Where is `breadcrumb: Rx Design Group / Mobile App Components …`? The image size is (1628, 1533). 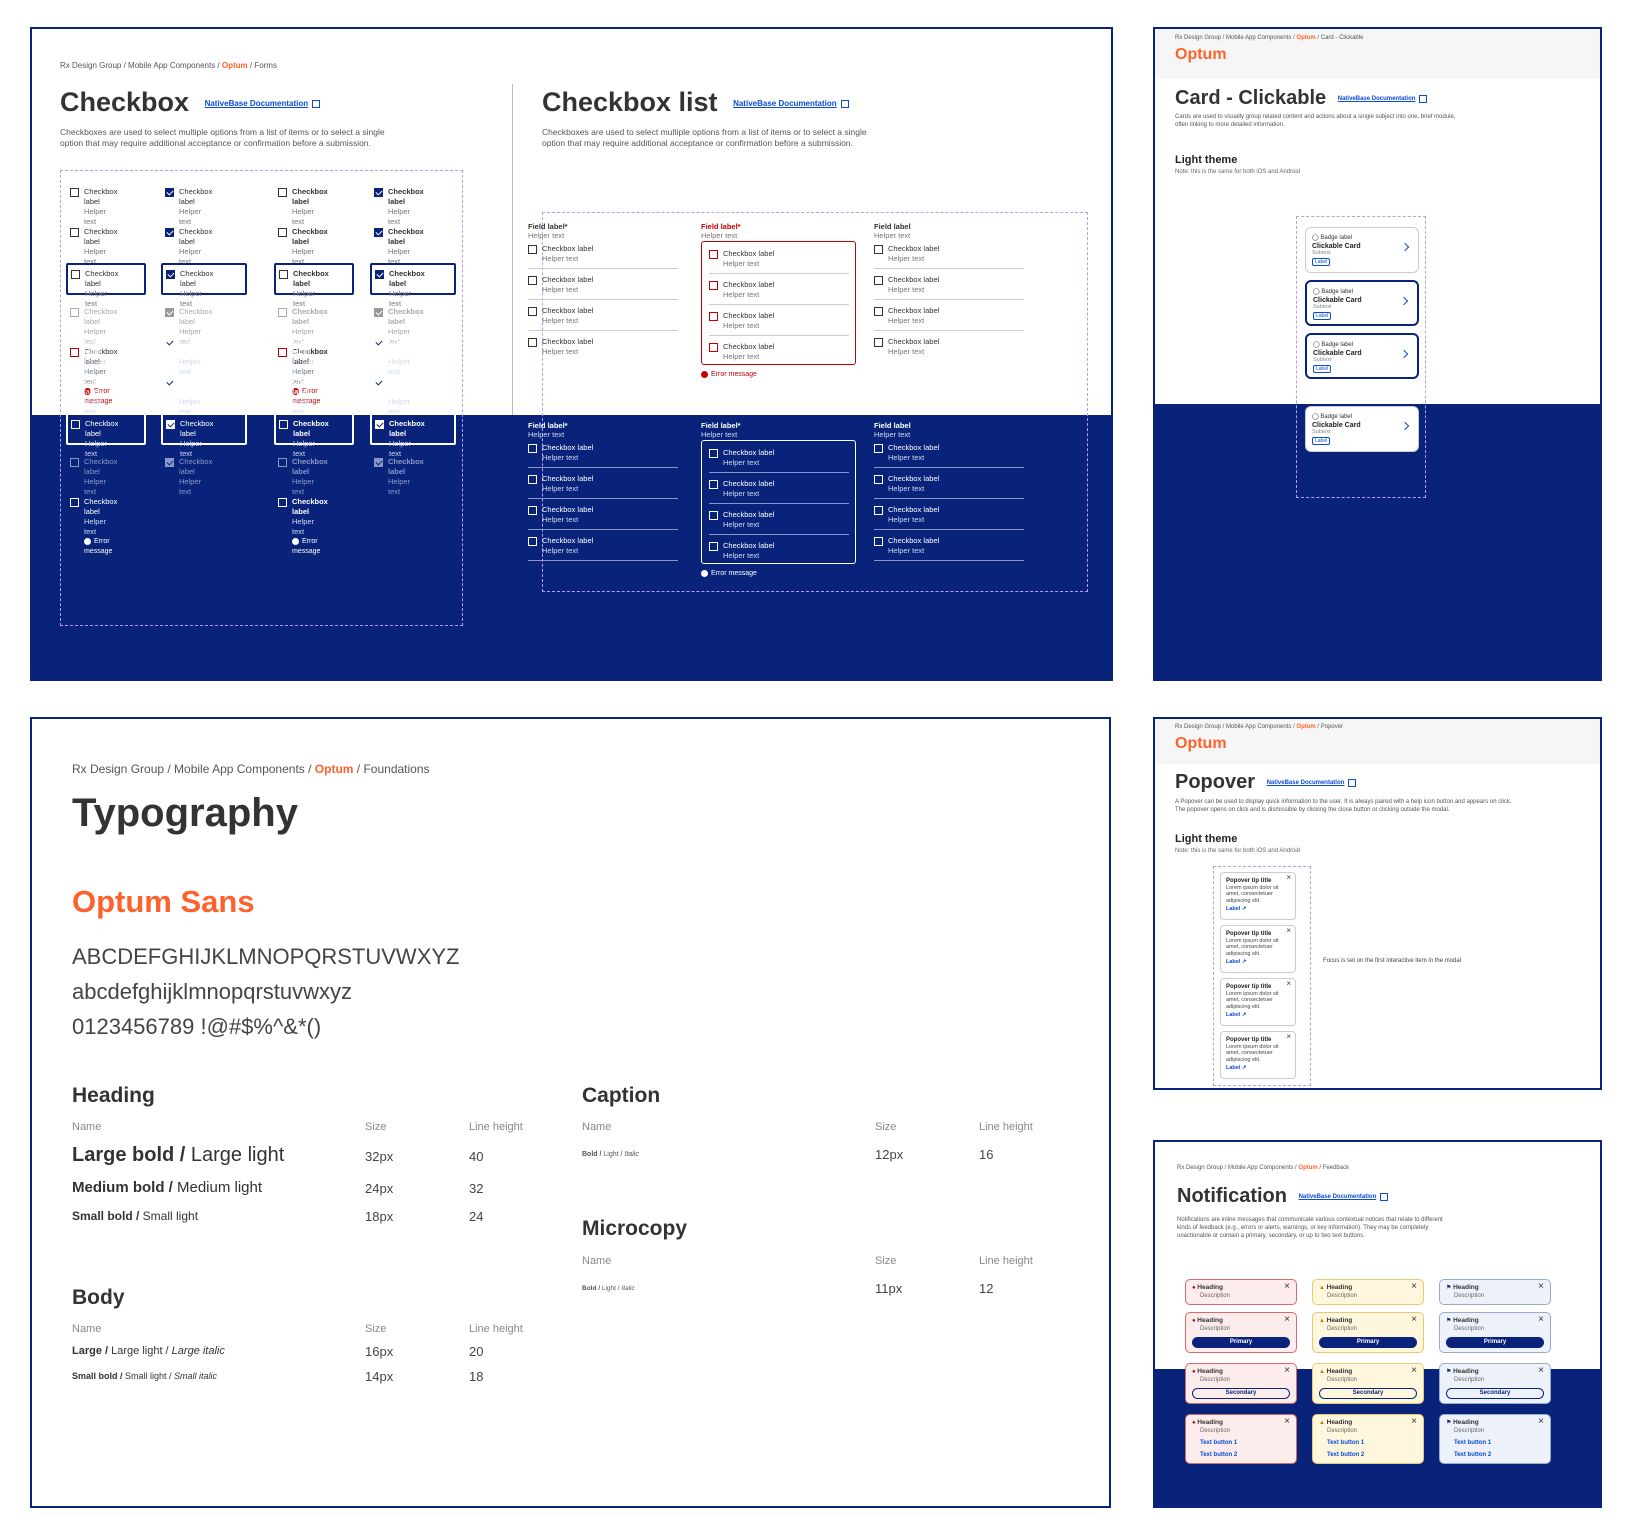 breadcrumb: Rx Design Group / Mobile App Components … is located at coordinates (168, 65).